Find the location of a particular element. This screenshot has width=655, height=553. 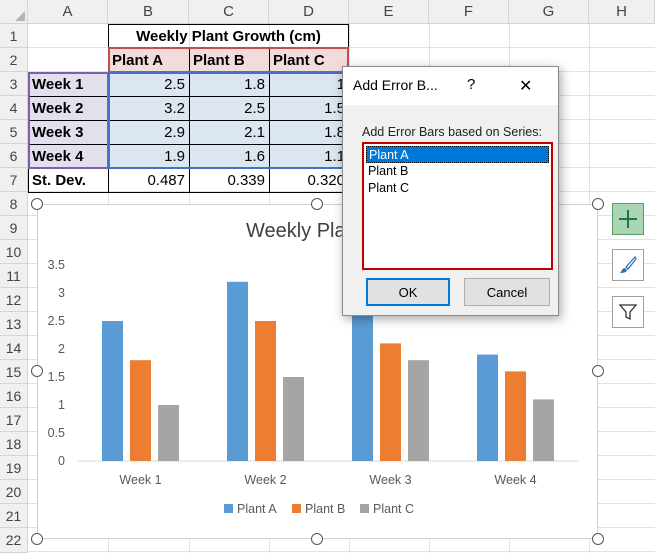

y-tick-label: 2.5 is located at coordinates (56, 321).